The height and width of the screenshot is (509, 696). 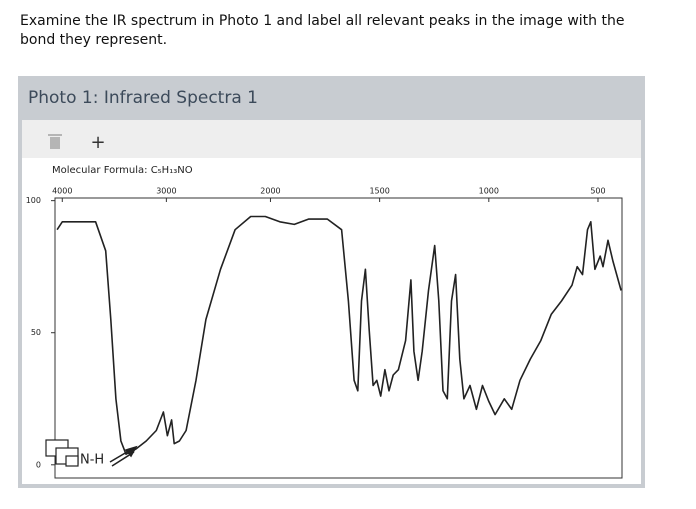 What do you see at coordinates (36, 332) in the screenshot?
I see `y-tick-label: 50` at bounding box center [36, 332].